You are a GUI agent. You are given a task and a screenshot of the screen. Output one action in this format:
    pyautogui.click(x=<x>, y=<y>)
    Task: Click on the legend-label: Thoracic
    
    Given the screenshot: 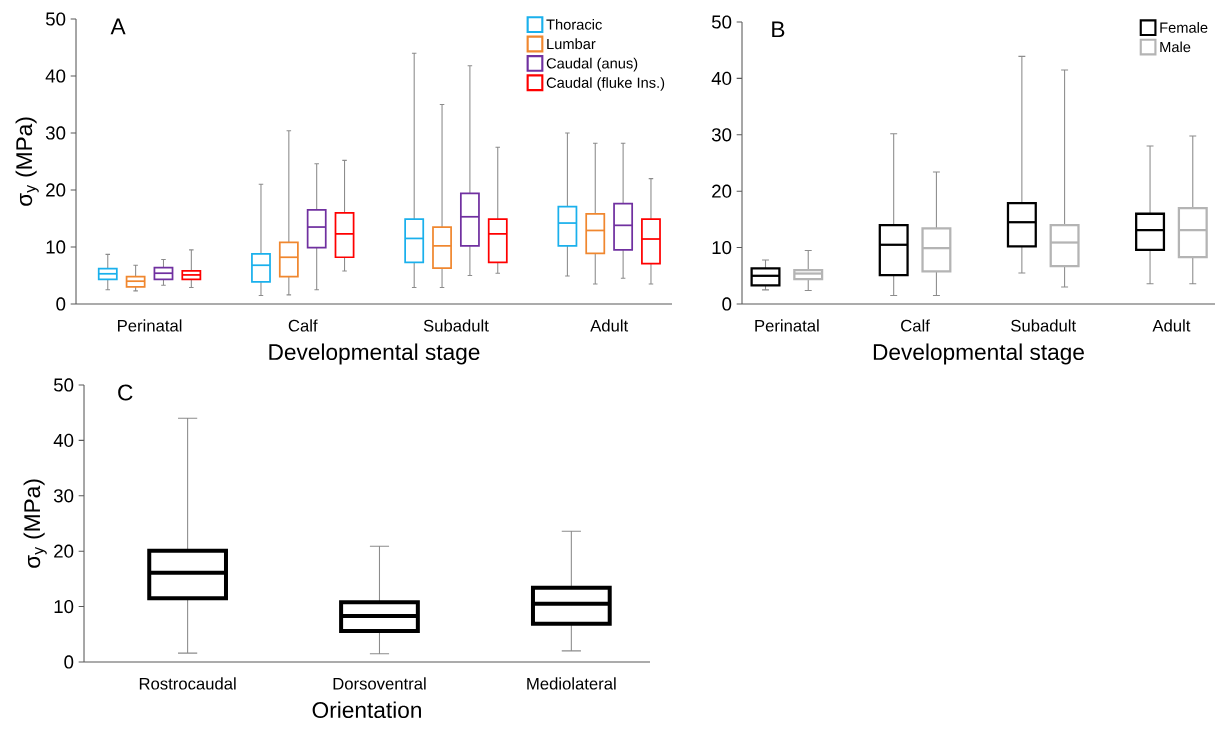 What is the action you would take?
    pyautogui.click(x=574, y=24)
    